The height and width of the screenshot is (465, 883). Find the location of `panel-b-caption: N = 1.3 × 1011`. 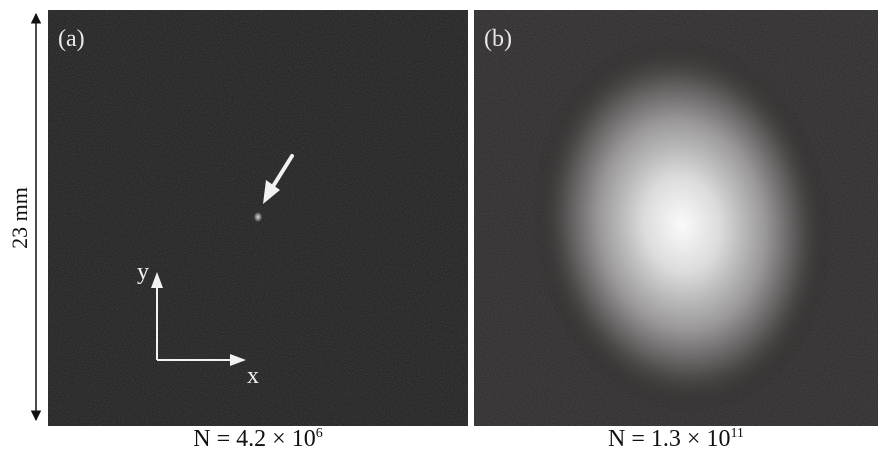

panel-b-caption: N = 1.3 × 1011 is located at coordinates (676, 439).